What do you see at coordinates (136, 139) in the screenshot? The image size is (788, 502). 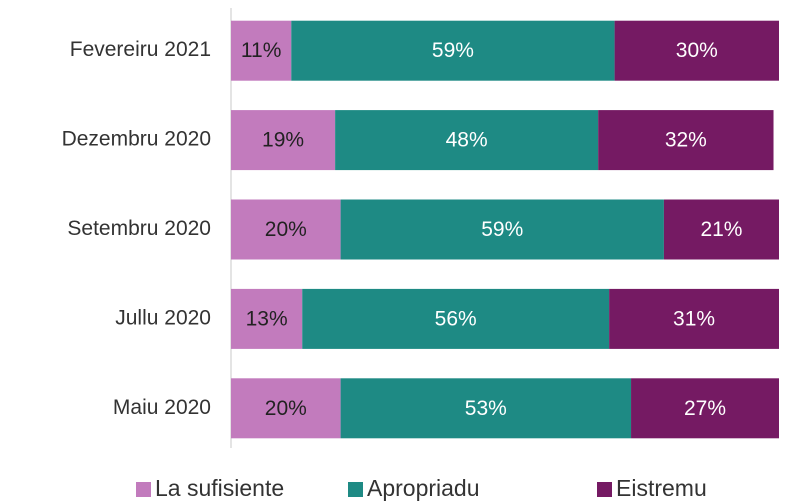 I see `category-label: Dezembru 2020` at bounding box center [136, 139].